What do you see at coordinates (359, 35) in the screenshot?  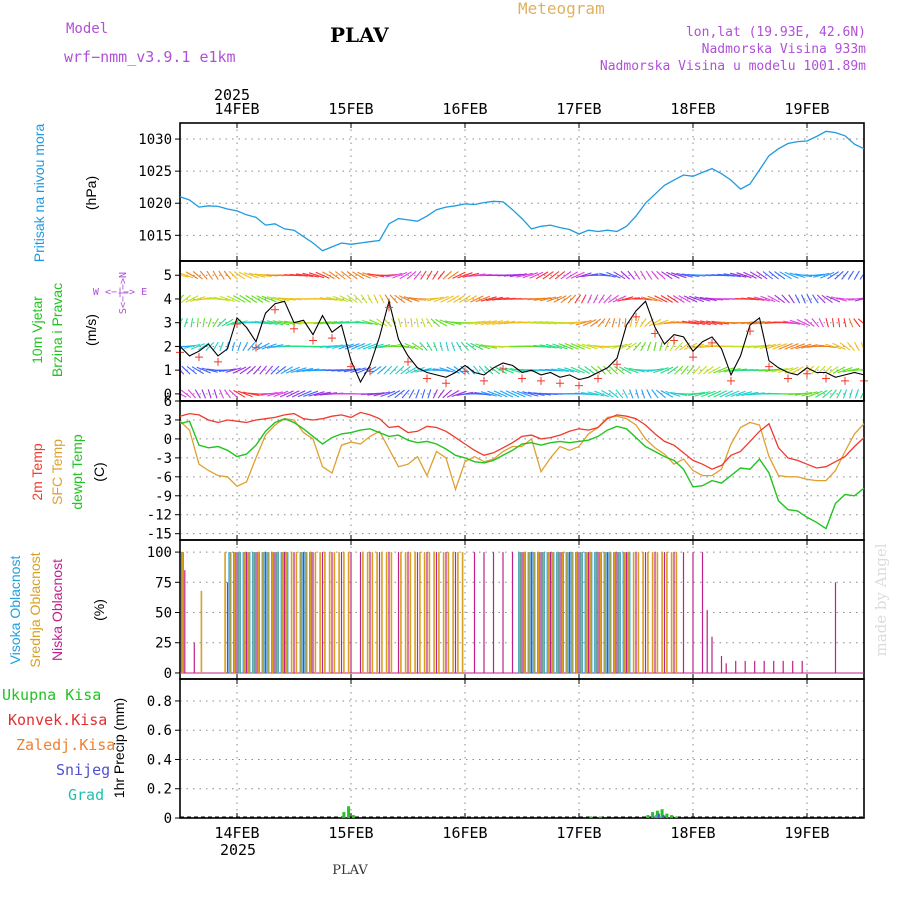 I see `station-title: PLAV` at bounding box center [359, 35].